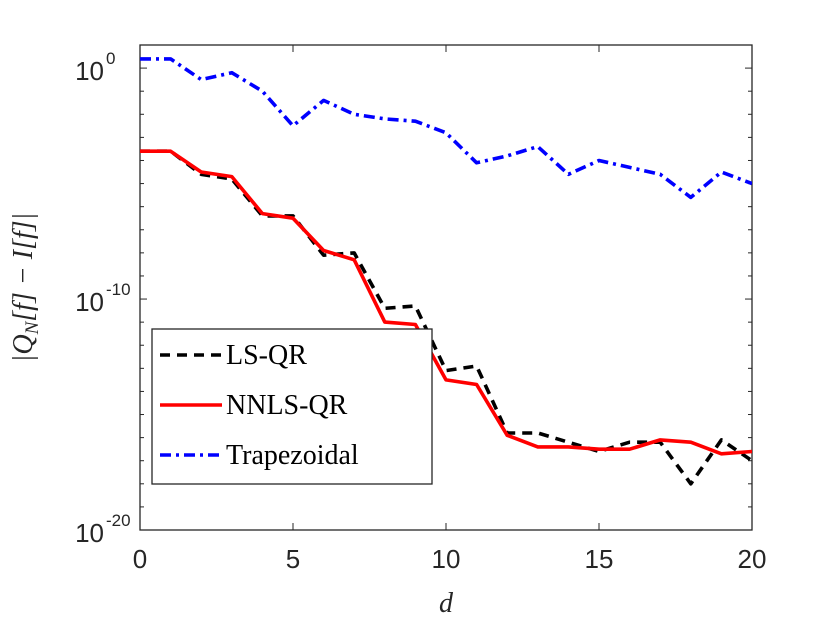 The width and height of the screenshot is (830, 623). I want to click on y-axis-label: |QN[f] − I[f]|, so click(25, 288).